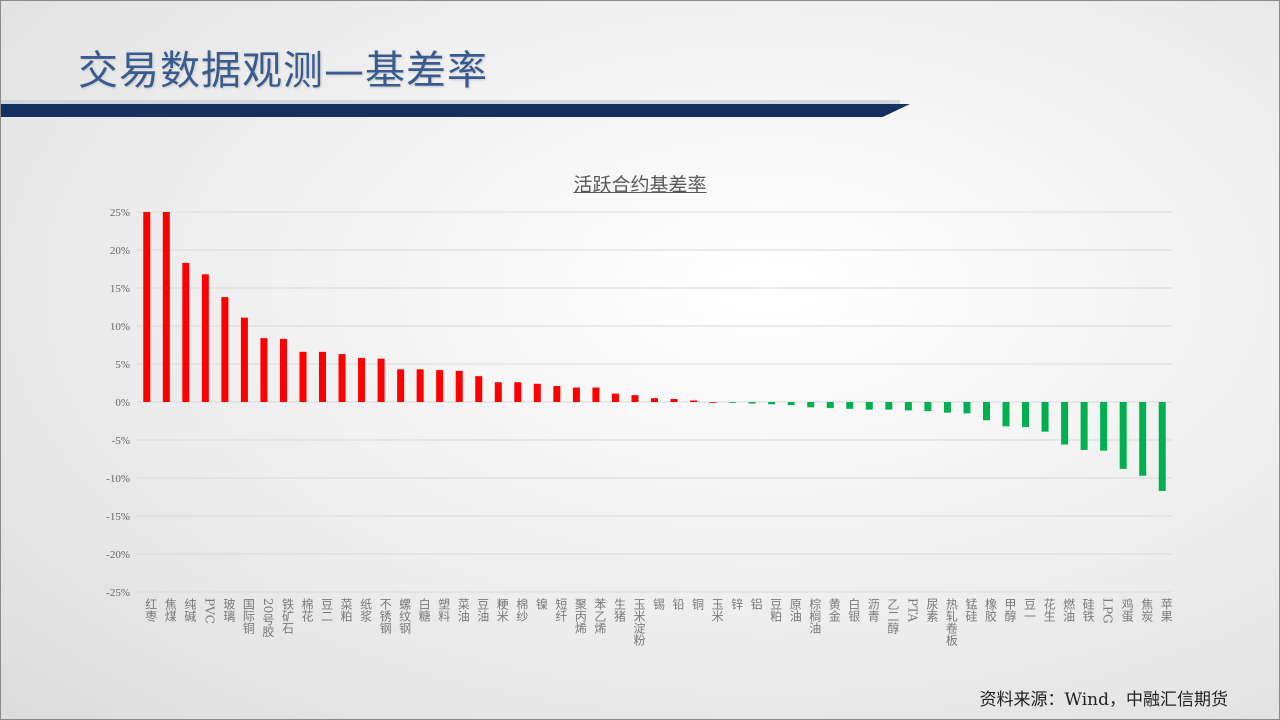  What do you see at coordinates (118, 479) in the screenshot?
I see `y-tick-label: -10%` at bounding box center [118, 479].